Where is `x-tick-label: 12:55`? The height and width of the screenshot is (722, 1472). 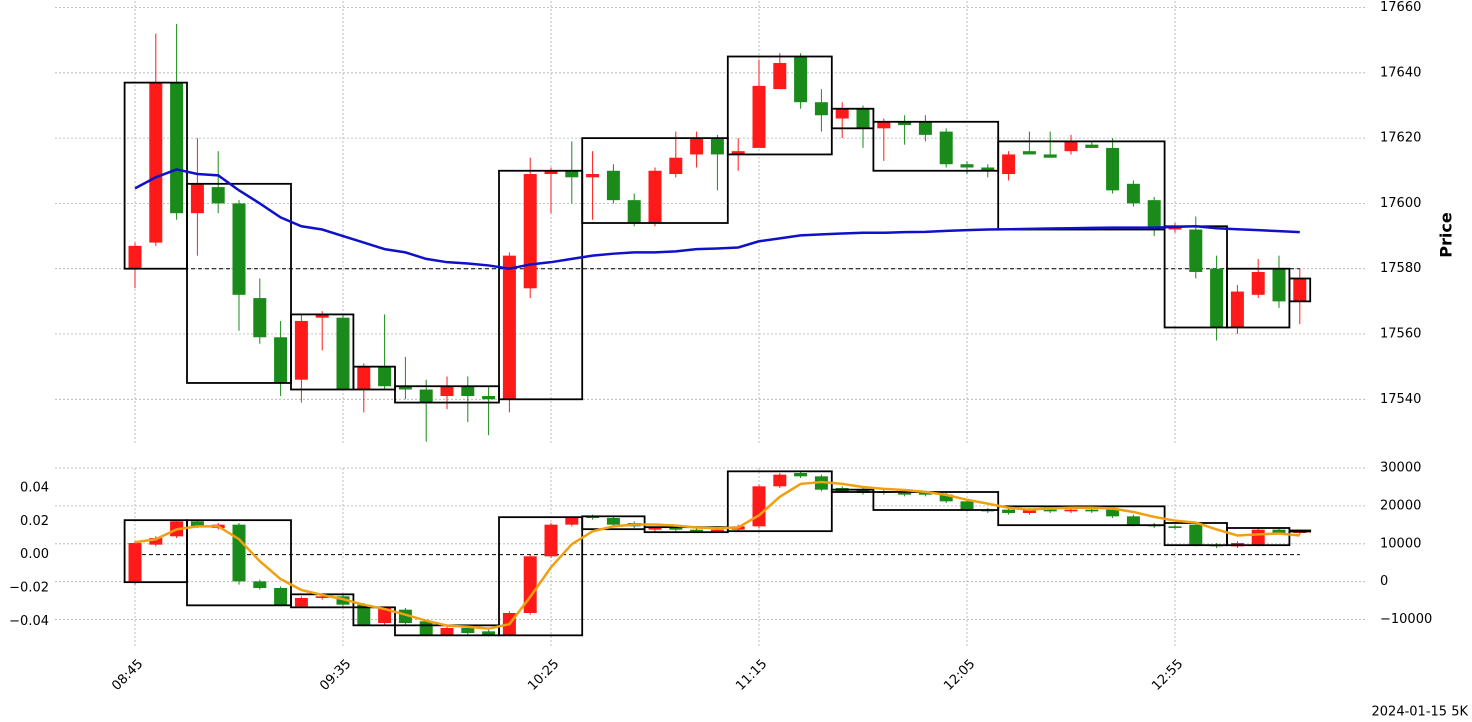
x-tick-label: 12:55 is located at coordinates (1167, 675).